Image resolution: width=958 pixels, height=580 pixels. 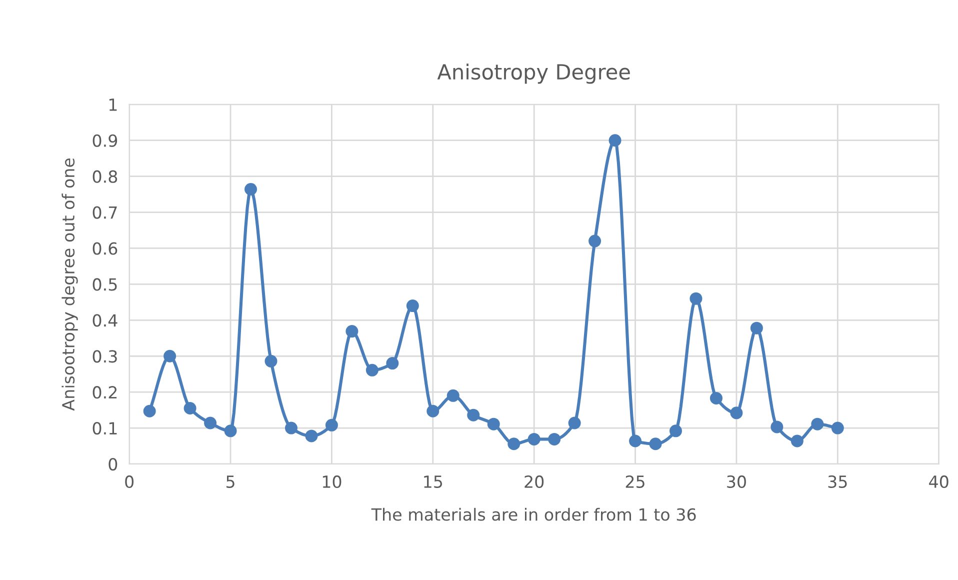 What do you see at coordinates (70, 284) in the screenshot?
I see `y-axis-title: Anisootropy degree out of one` at bounding box center [70, 284].